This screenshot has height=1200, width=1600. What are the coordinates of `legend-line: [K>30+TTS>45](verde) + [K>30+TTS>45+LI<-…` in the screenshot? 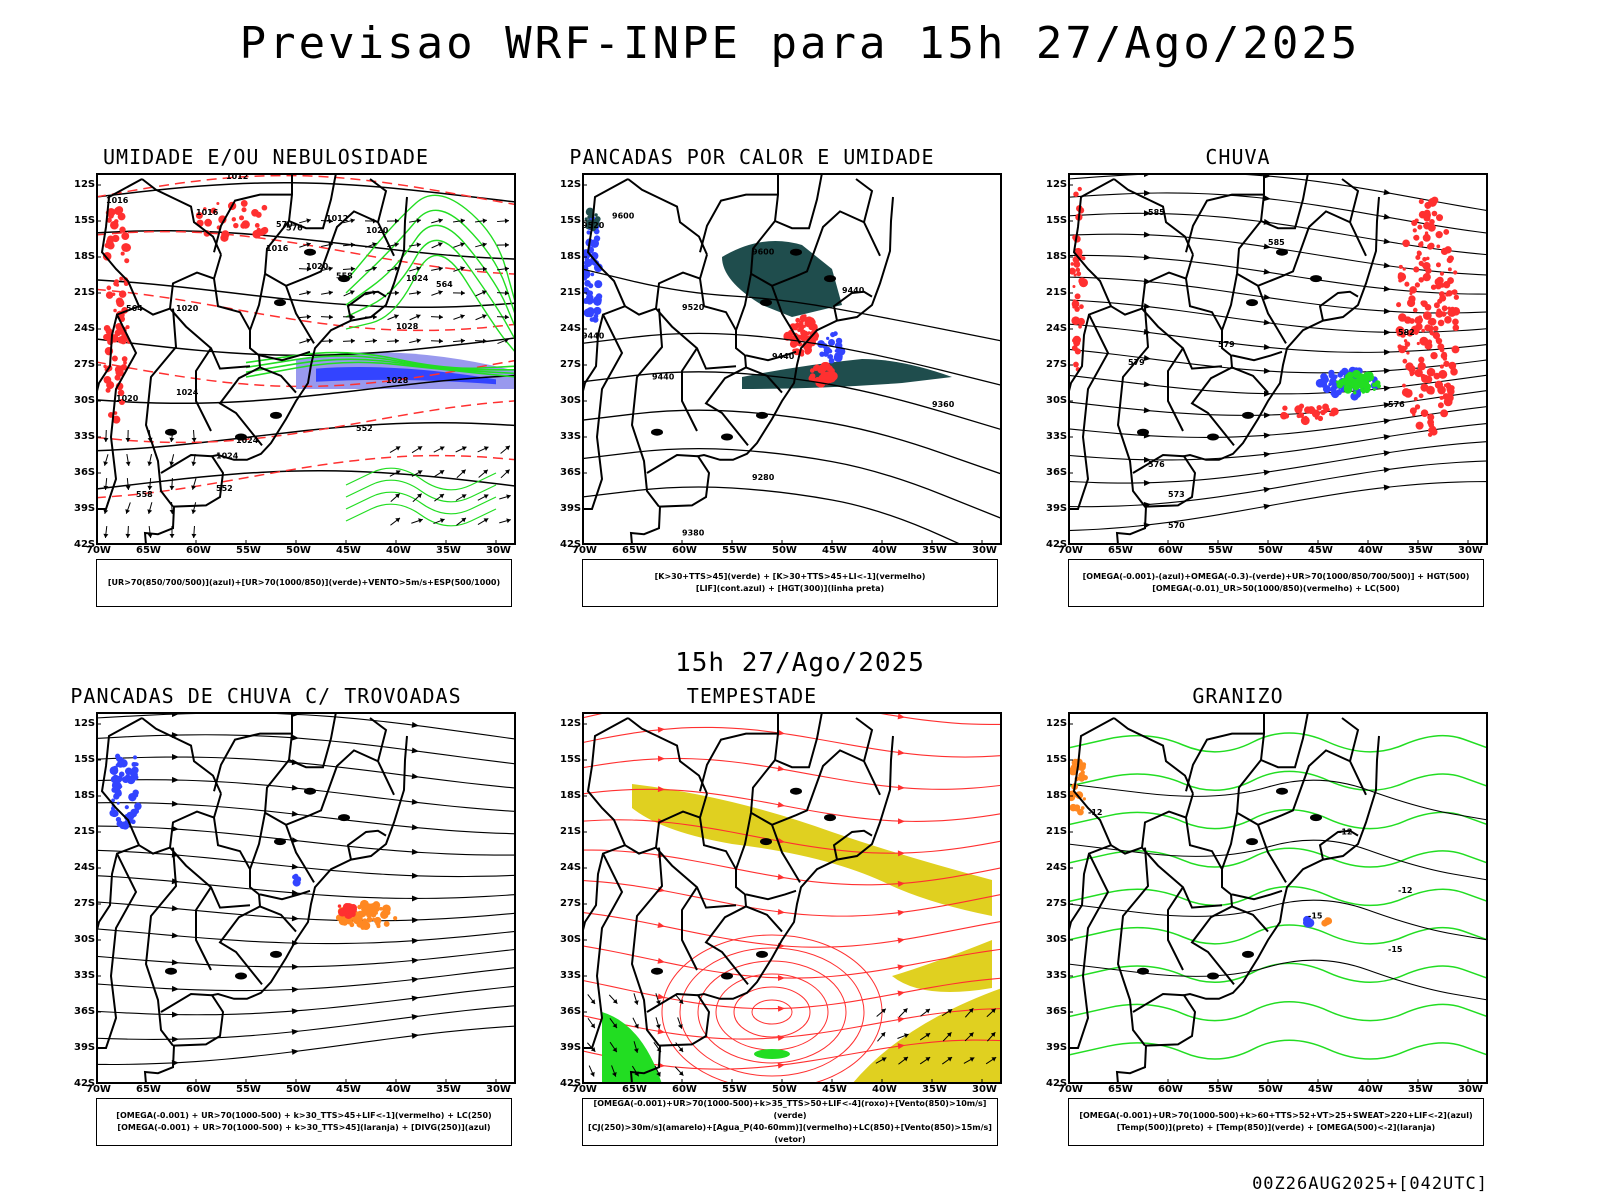 It's located at (790, 576).